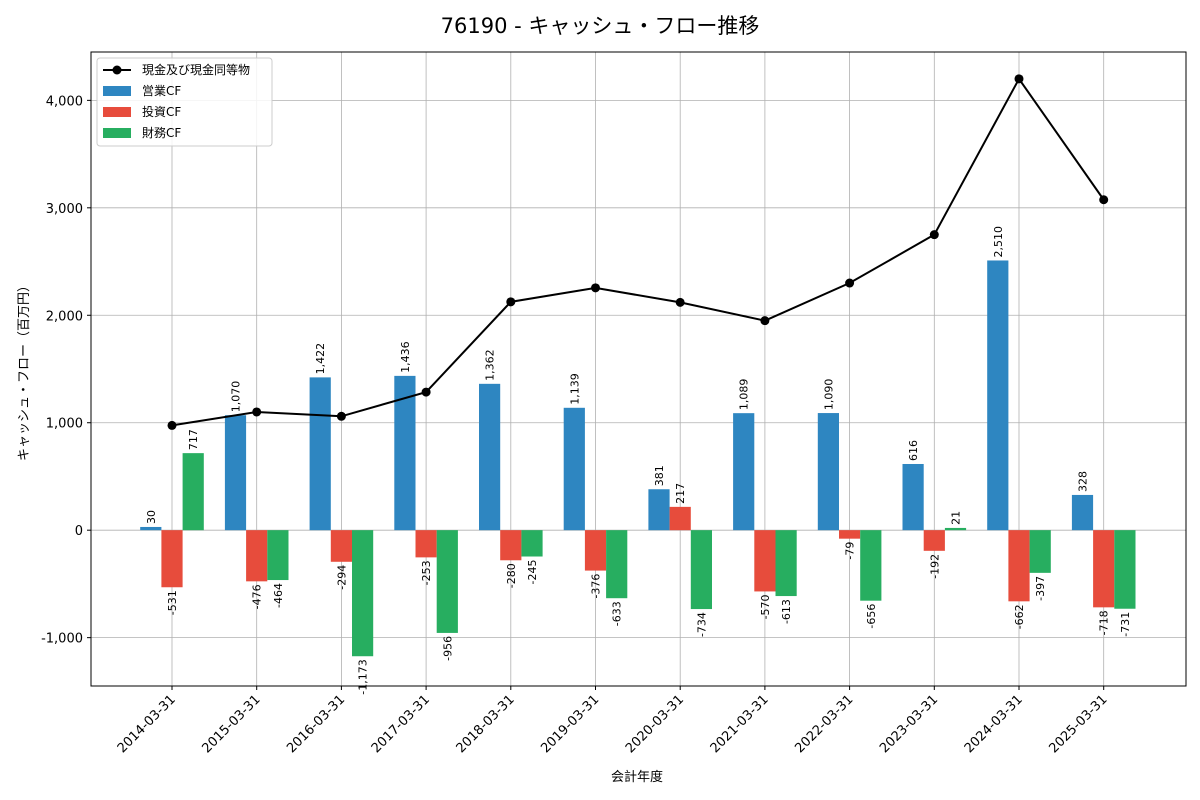 The height and width of the screenshot is (800, 1200). Describe the element at coordinates (532, 572) in the screenshot. I see `bar-value-label: -245` at that location.